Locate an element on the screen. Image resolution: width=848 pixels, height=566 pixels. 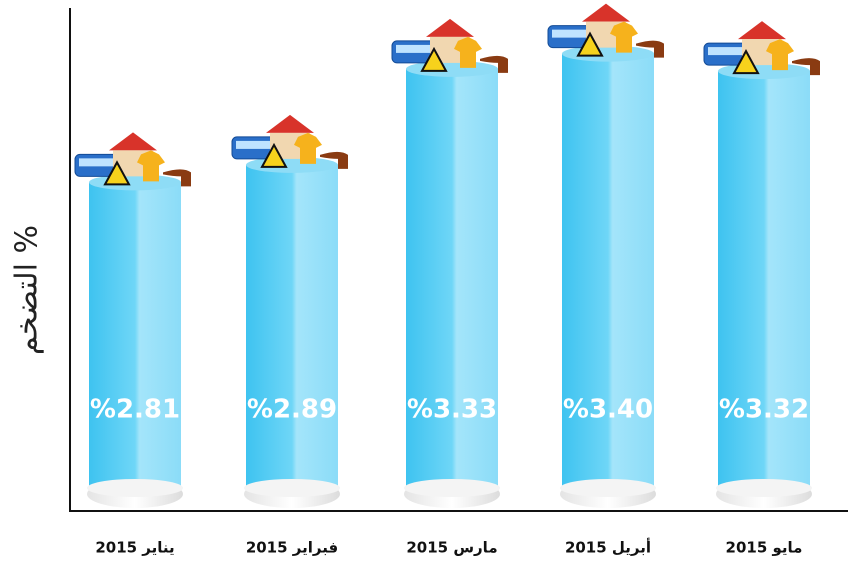
x-tick-label: يناير 2015 is located at coordinates (134, 548).